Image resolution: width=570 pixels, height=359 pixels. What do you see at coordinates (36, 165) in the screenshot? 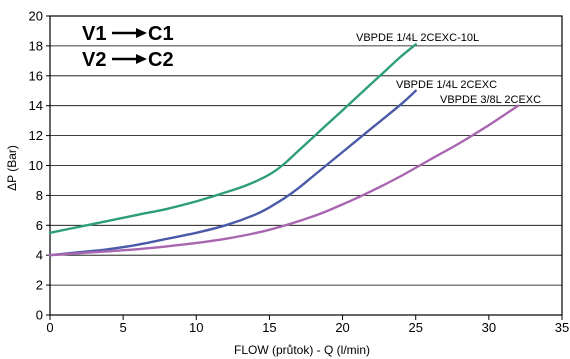
I see `y-tick-label: 10` at bounding box center [36, 165].